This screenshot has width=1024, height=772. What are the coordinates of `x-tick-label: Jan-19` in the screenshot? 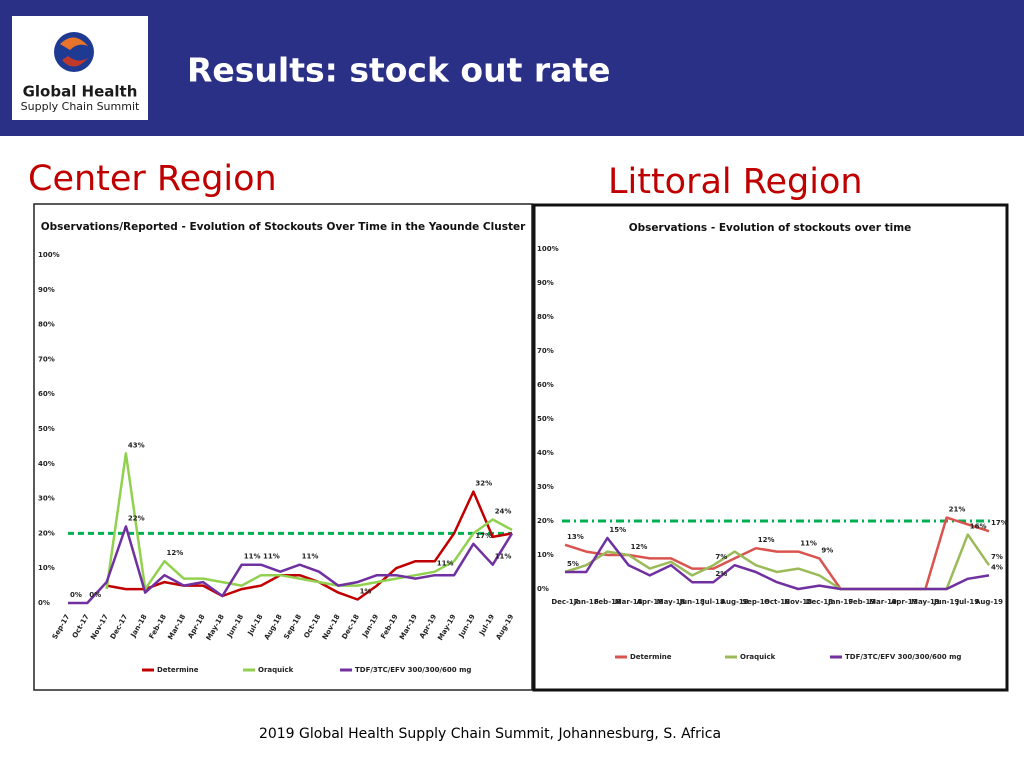 It's located at (840, 602).